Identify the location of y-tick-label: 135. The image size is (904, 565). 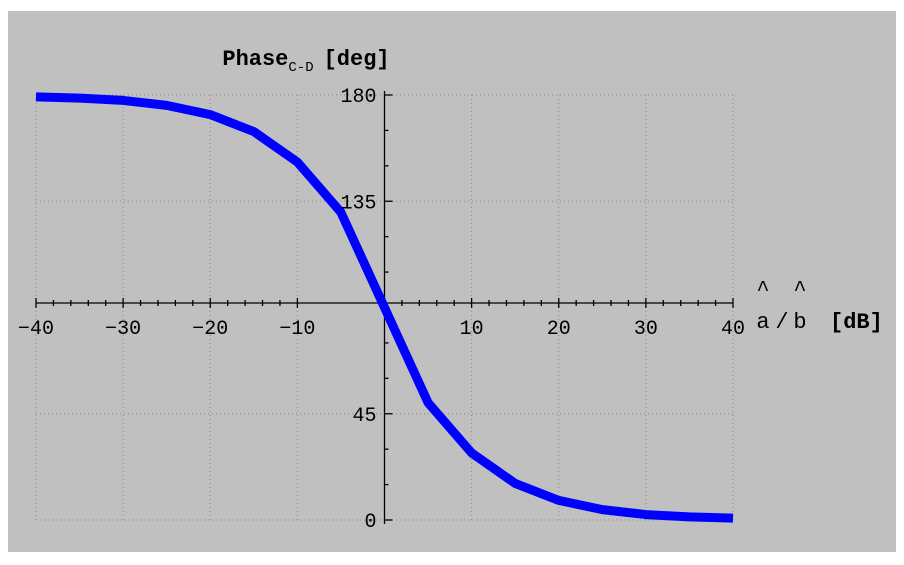
(358, 203).